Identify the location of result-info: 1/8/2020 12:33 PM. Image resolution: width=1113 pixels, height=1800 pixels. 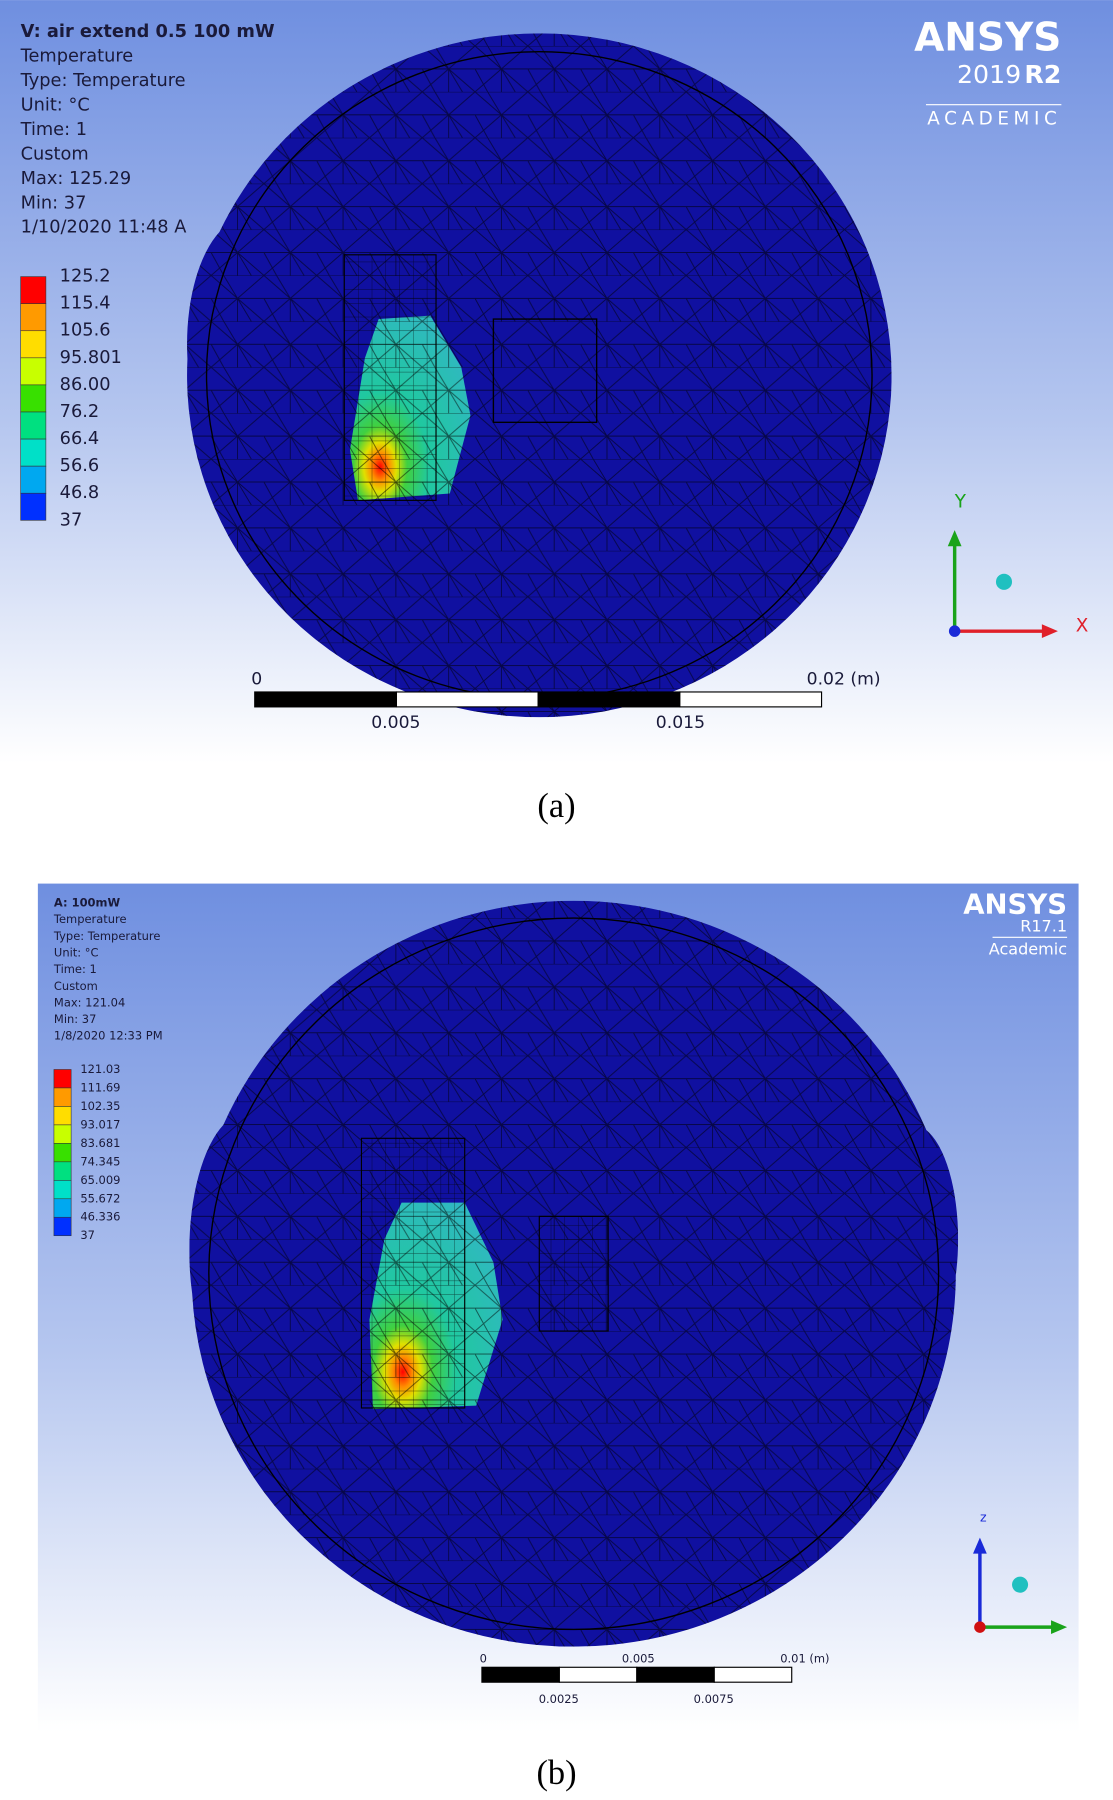
(108, 1036).